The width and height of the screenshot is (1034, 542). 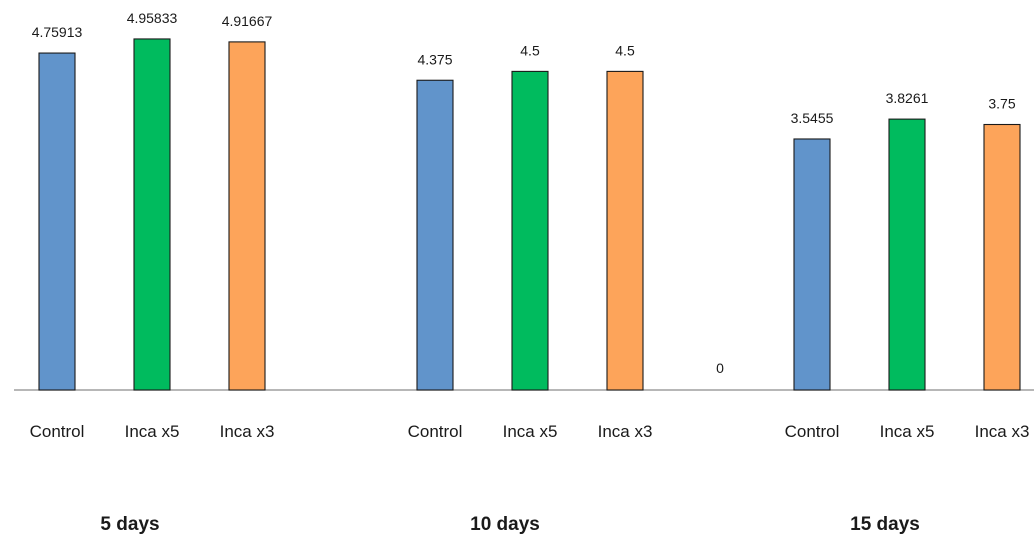 I want to click on value-label-2-0: 3.5455, so click(x=812, y=118).